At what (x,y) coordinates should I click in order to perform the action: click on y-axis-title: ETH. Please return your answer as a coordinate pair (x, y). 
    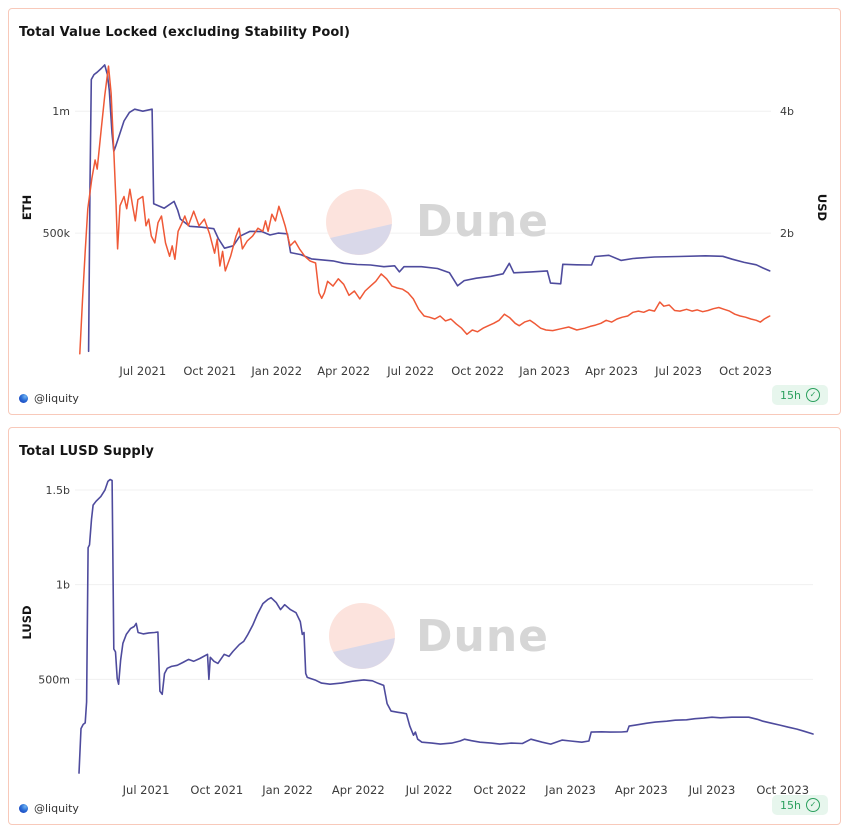
    Looking at the image, I should click on (27, 207).